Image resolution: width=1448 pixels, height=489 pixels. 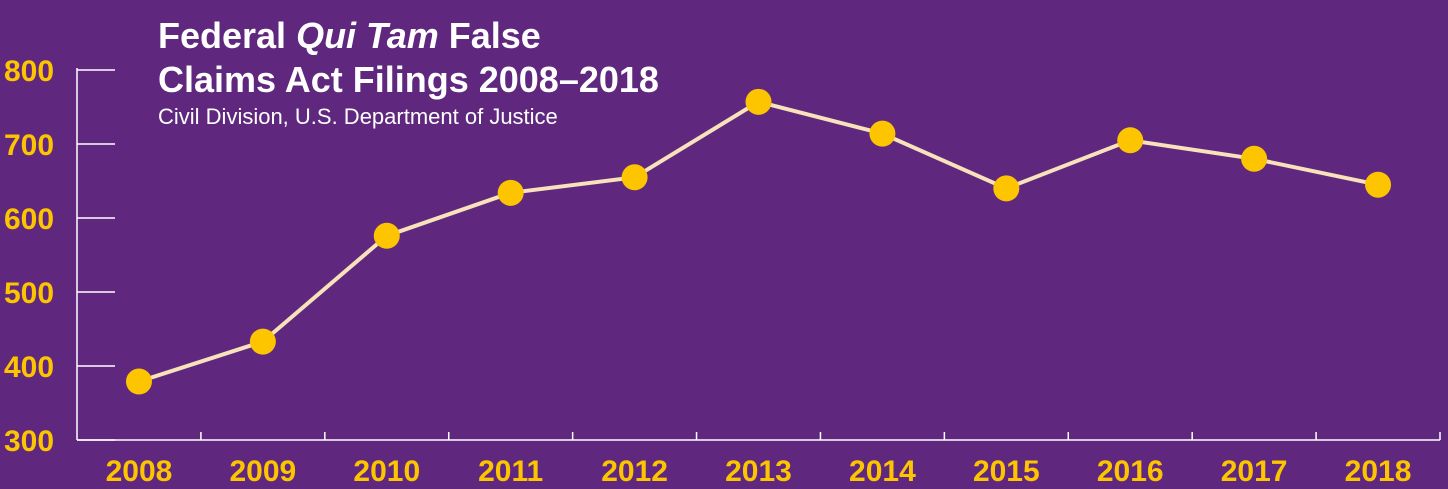 What do you see at coordinates (1378, 471) in the screenshot?
I see `x-tick-label: 2018` at bounding box center [1378, 471].